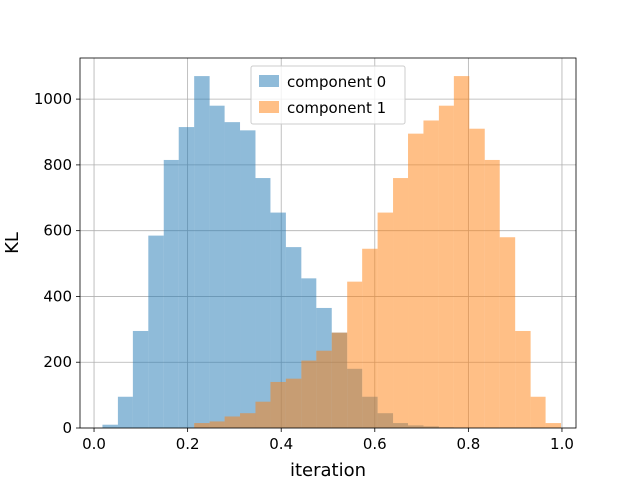 The image size is (640, 480). What do you see at coordinates (57, 165) in the screenshot?
I see `y-tick-label: 800` at bounding box center [57, 165].